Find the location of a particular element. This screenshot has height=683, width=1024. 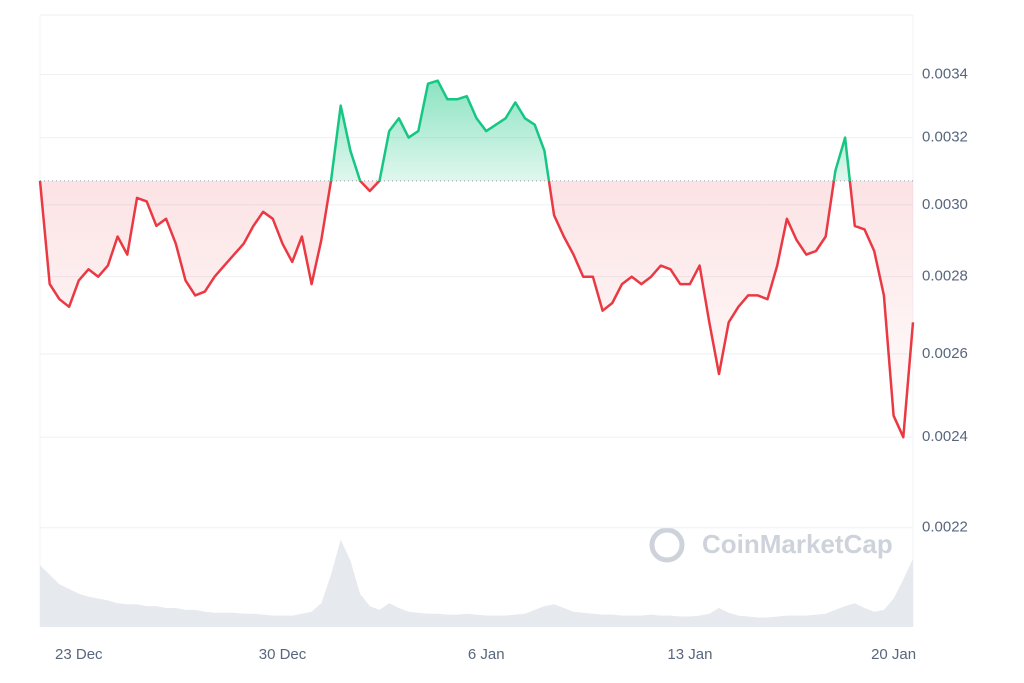

y-tick-label: 0.0030 is located at coordinates (945, 204).